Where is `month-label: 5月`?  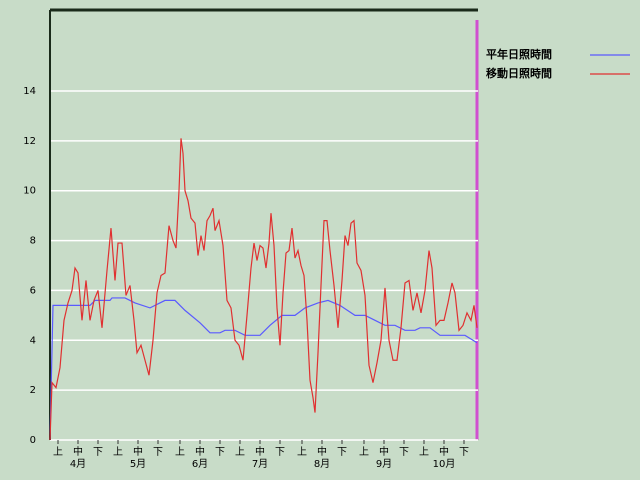 month-label: 5月 is located at coordinates (138, 464).